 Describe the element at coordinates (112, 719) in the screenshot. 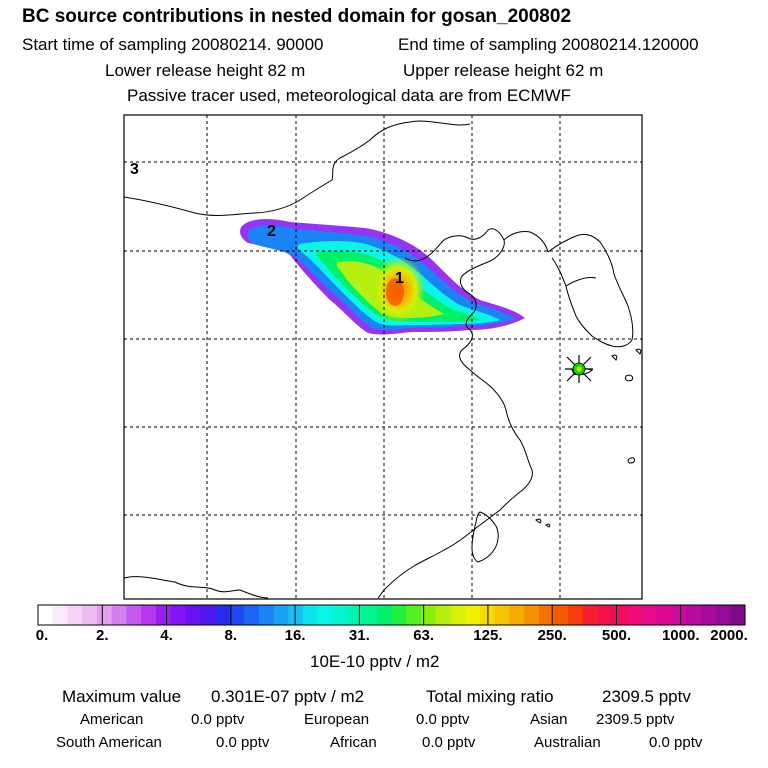

I see `region-name: American` at that location.